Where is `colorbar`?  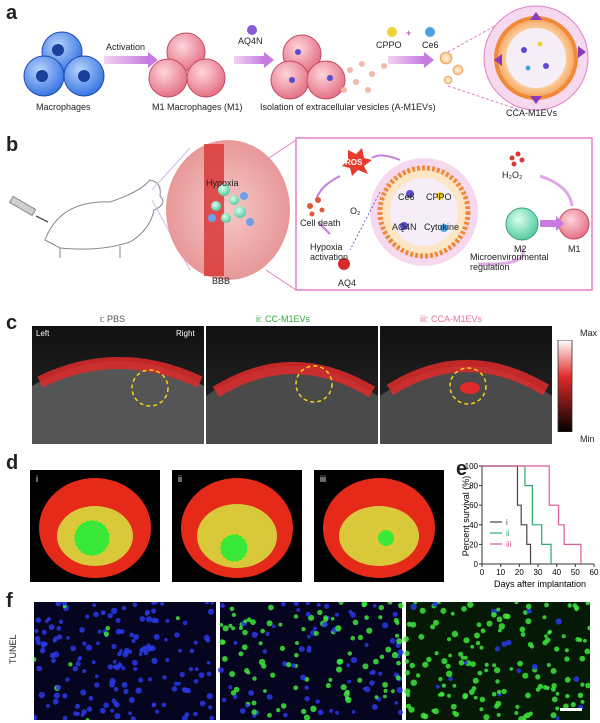
colorbar is located at coordinates (565, 386).